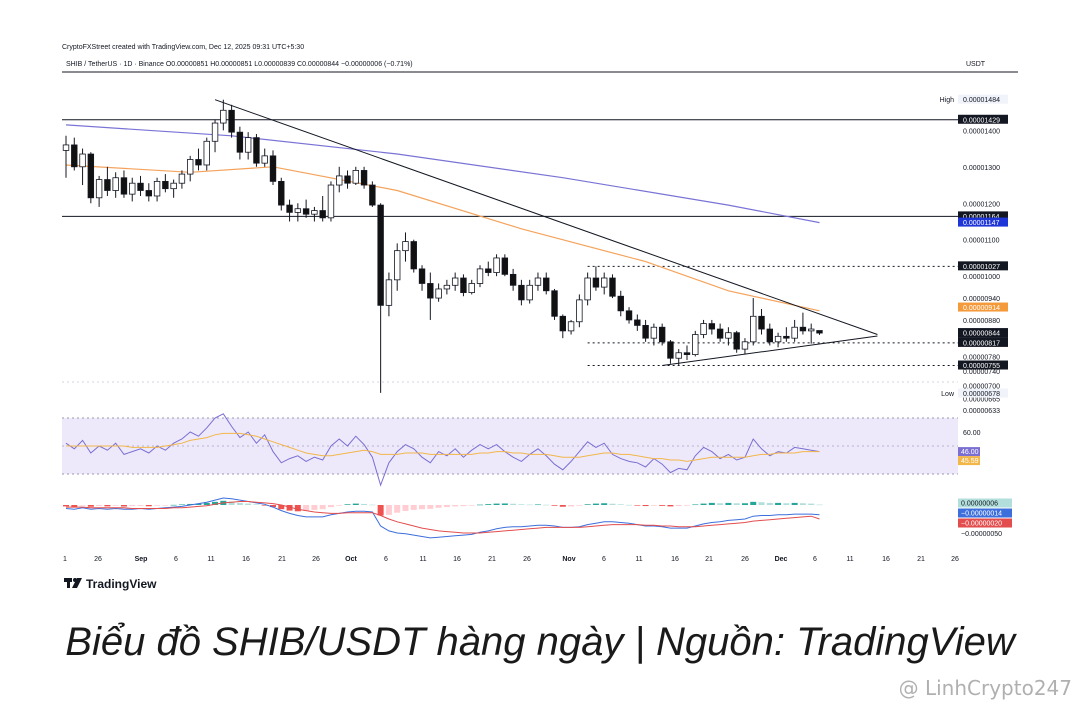  What do you see at coordinates (457, 559) in the screenshot?
I see `time-tick-label: 16` at bounding box center [457, 559].